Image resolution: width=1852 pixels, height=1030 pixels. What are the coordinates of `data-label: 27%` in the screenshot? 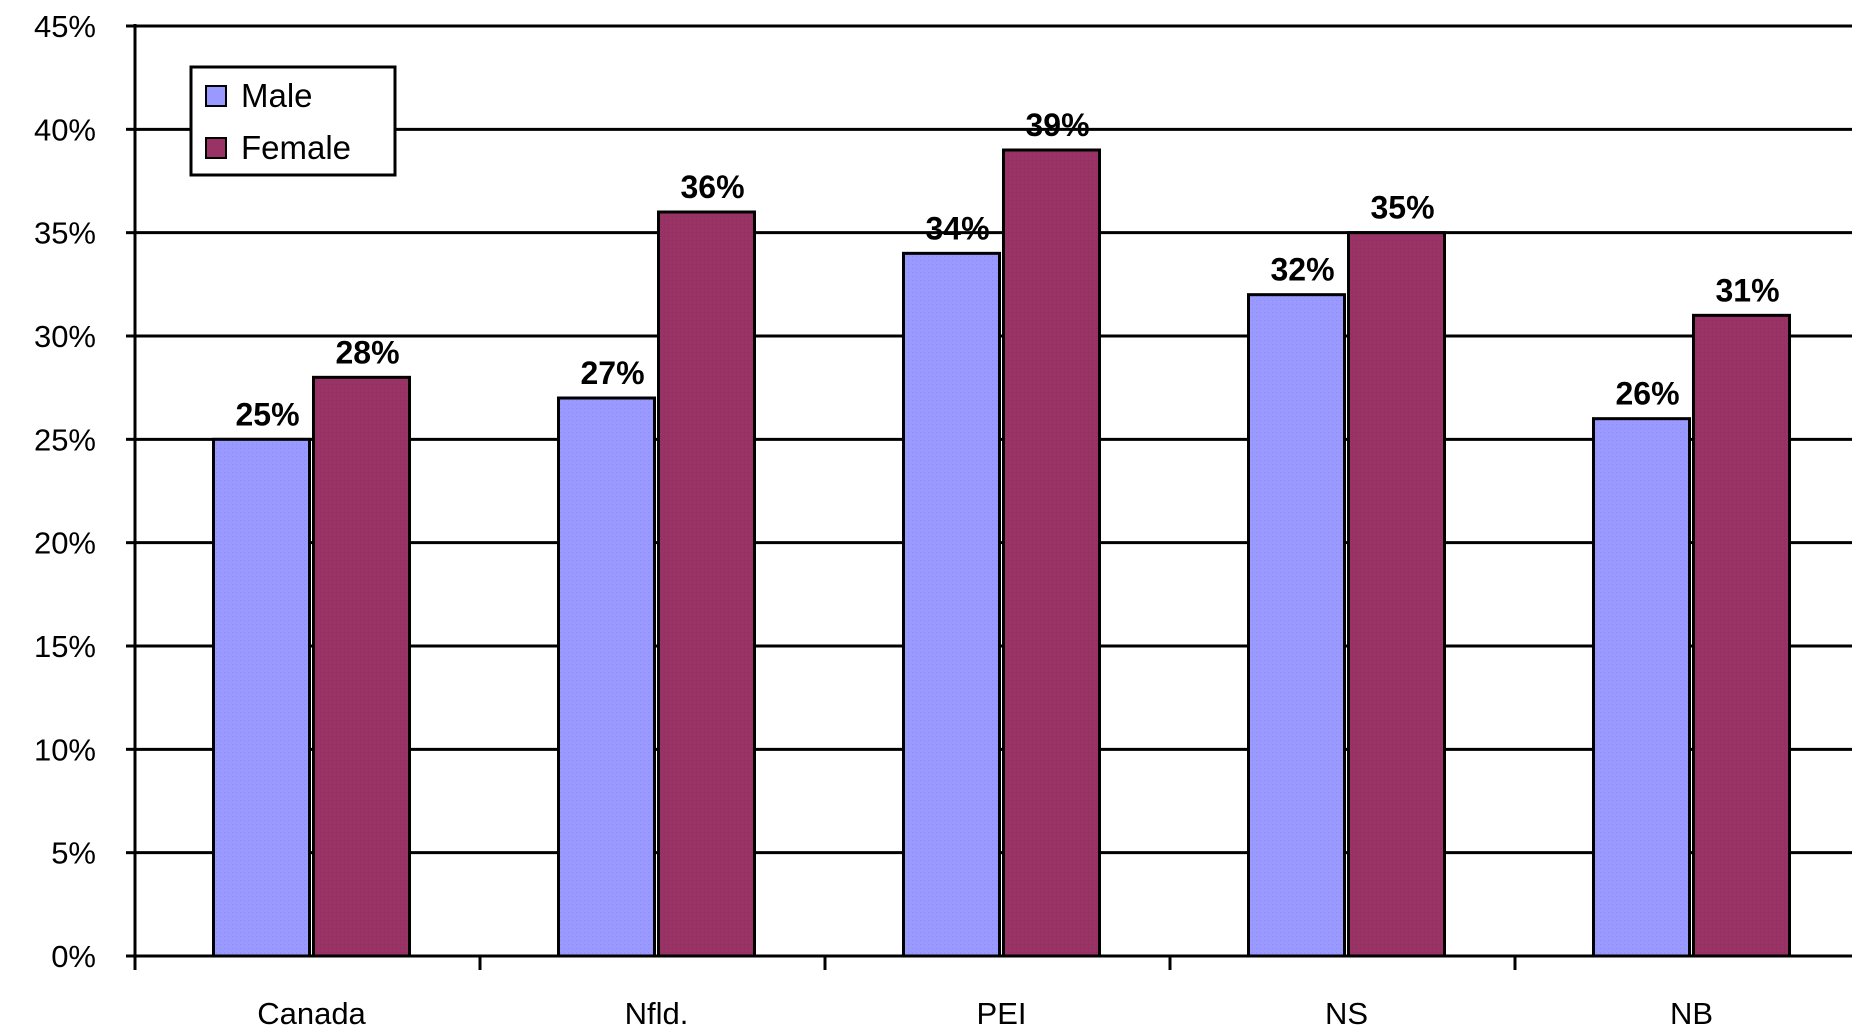 It's located at (612, 373).